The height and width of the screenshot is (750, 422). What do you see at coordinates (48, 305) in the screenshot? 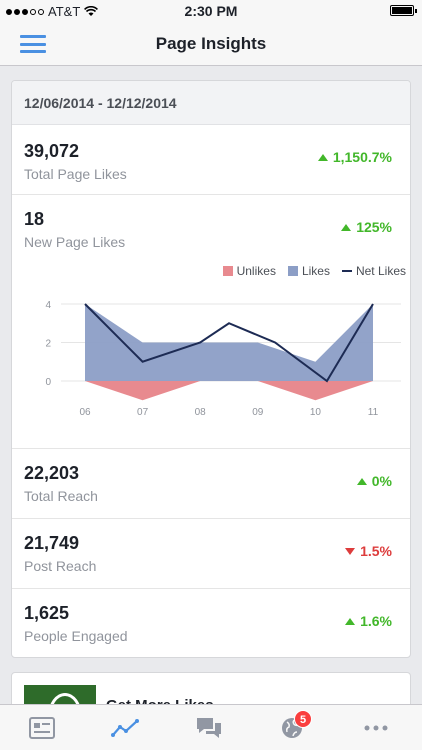
I see `y-tick-label: 4` at bounding box center [48, 305].